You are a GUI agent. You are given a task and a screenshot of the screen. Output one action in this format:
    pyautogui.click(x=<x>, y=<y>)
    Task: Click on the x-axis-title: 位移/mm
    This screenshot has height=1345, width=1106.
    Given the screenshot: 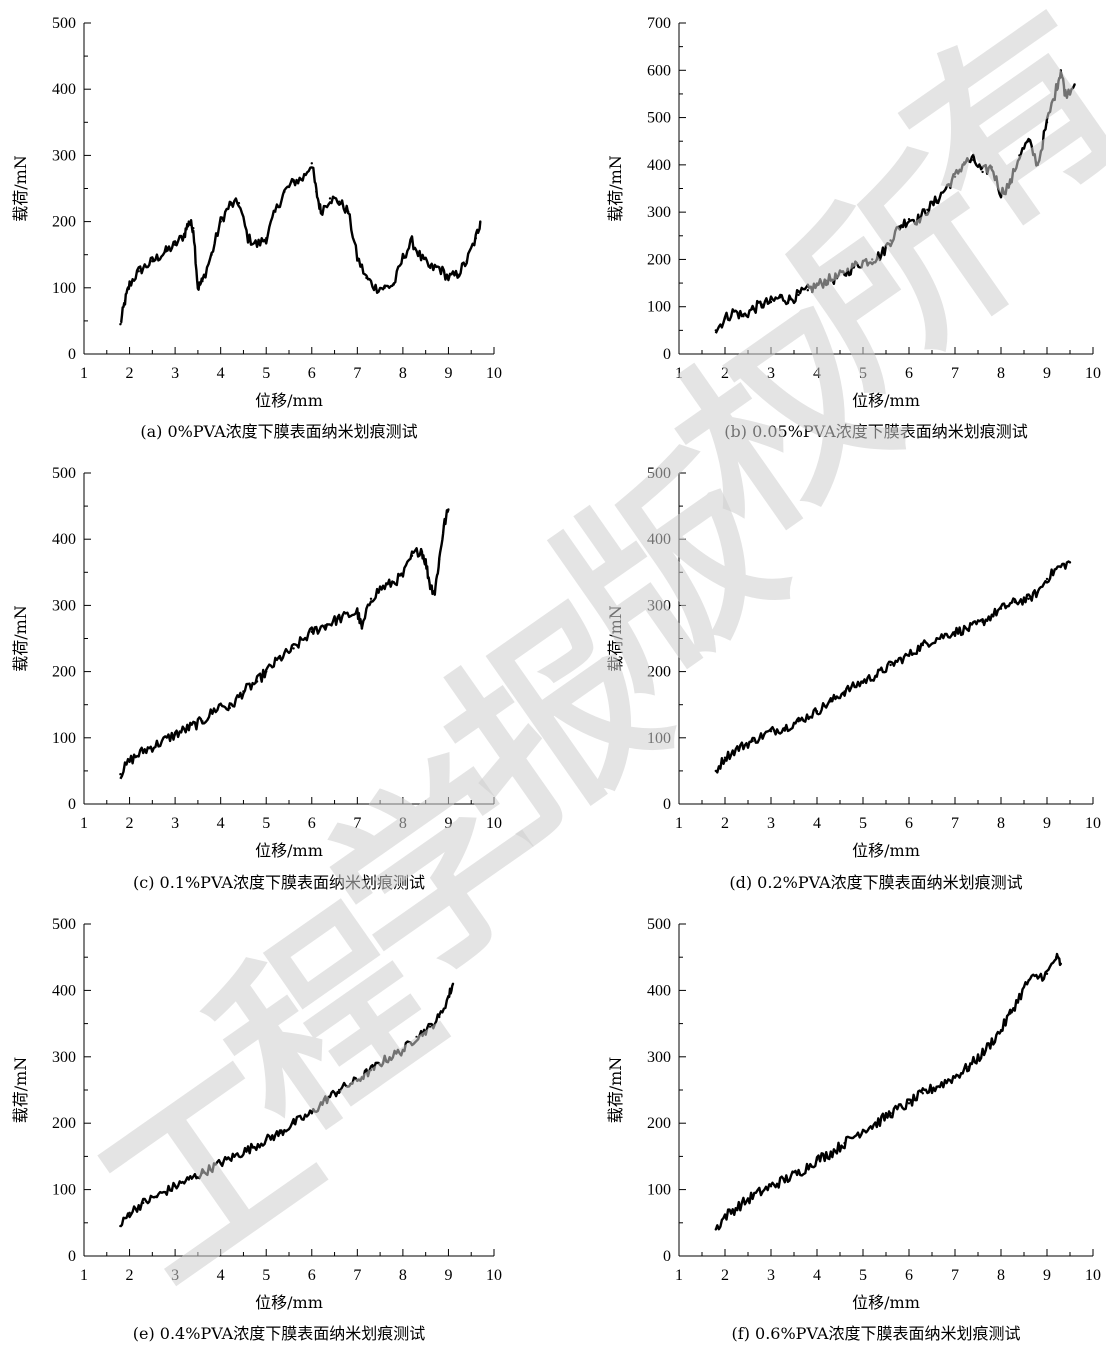 What is the action you would take?
    pyautogui.click(x=886, y=850)
    